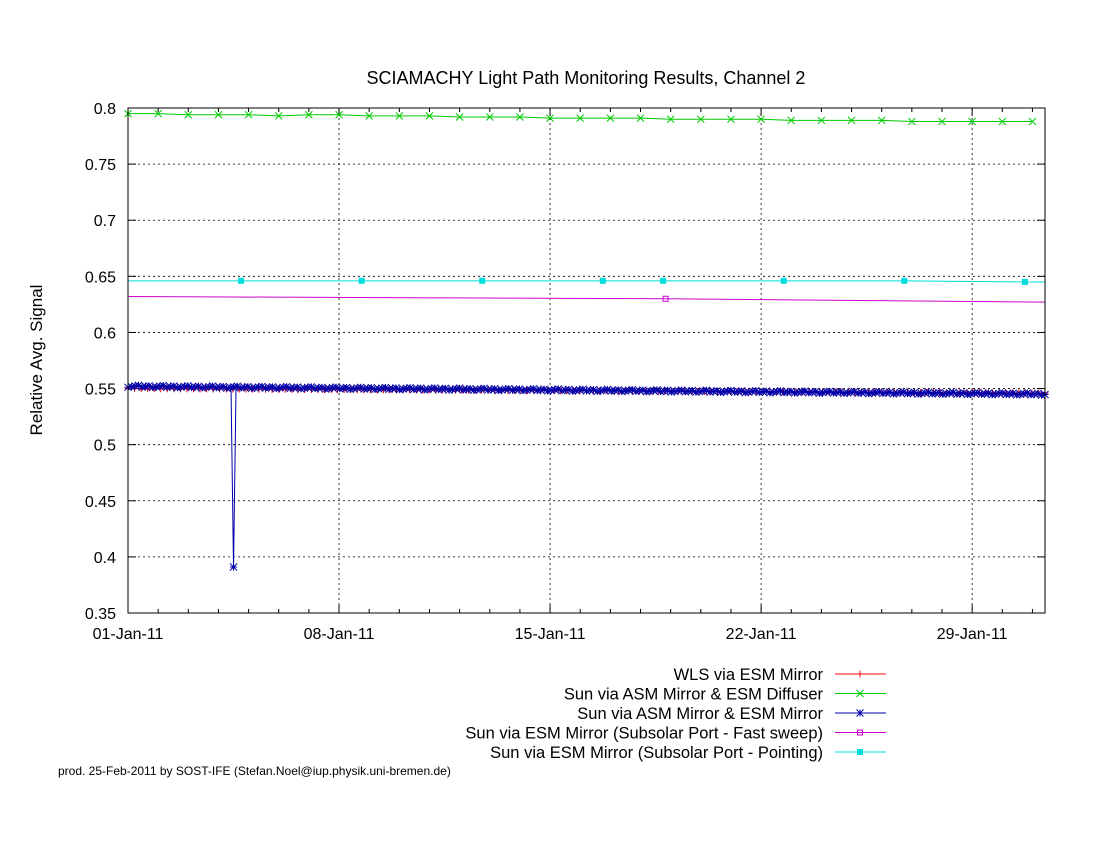  Describe the element at coordinates (550, 634) in the screenshot. I see `x-tick-label: 15-Jan-11` at that location.